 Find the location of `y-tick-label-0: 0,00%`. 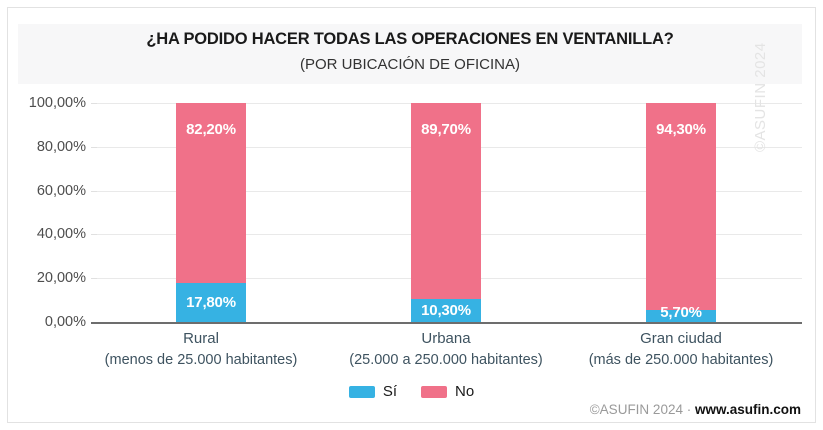

y-tick-label-0: 0,00% is located at coordinates (65, 322).